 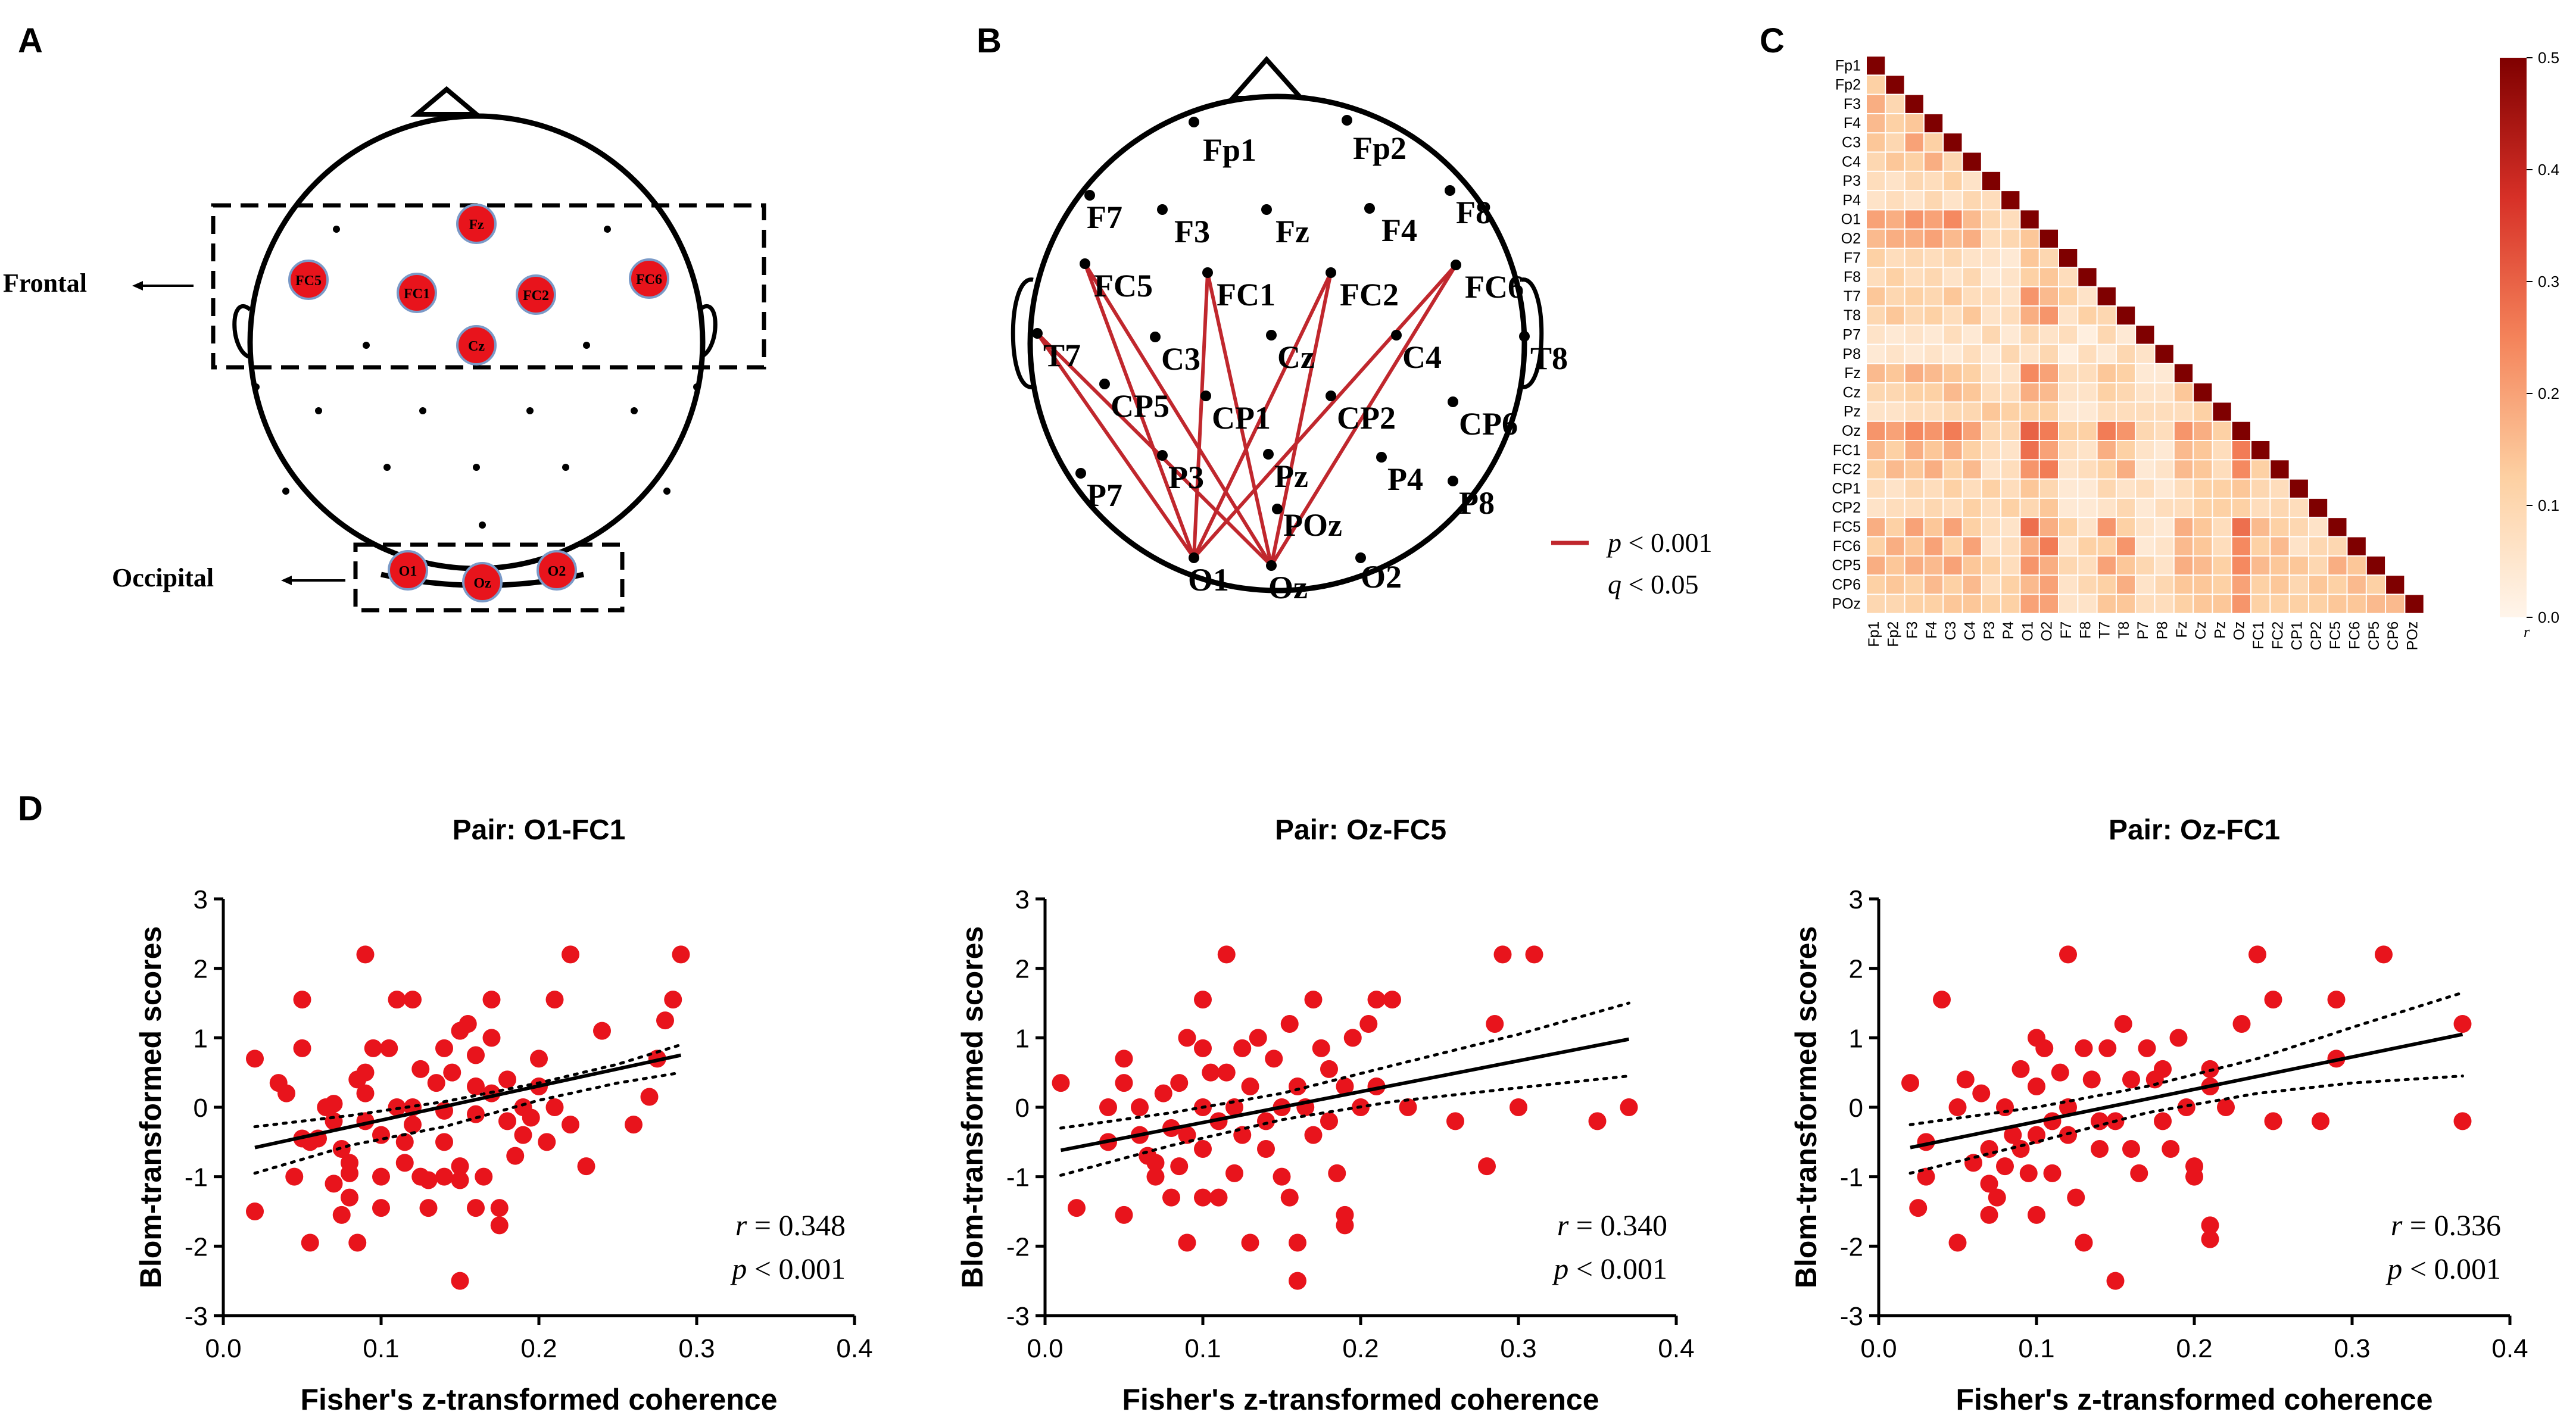 What do you see at coordinates (1934, 161) in the screenshot?
I see `heatmap-cell-c4-f4` at bounding box center [1934, 161].